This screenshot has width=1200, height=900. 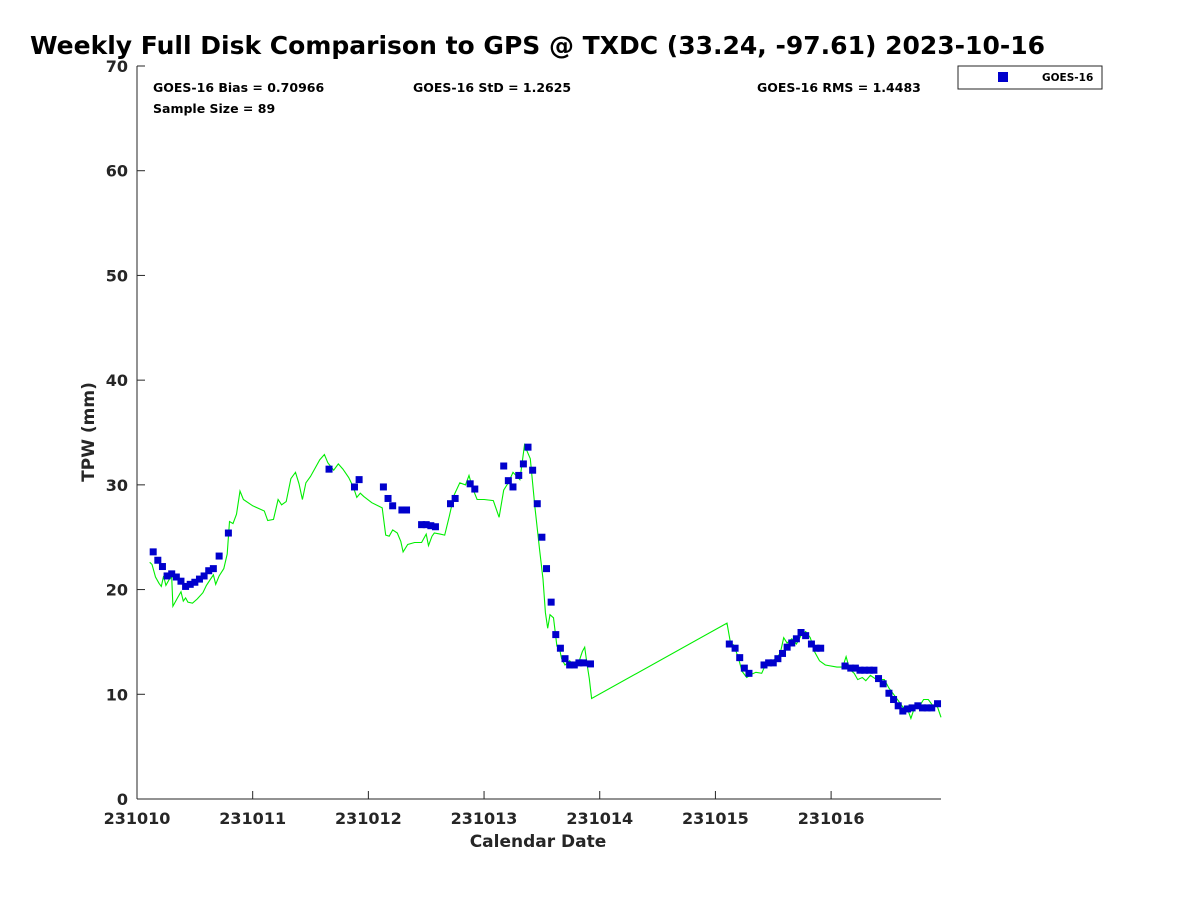 What do you see at coordinates (538, 842) in the screenshot?
I see `x-axis-label: Calendar Date` at bounding box center [538, 842].